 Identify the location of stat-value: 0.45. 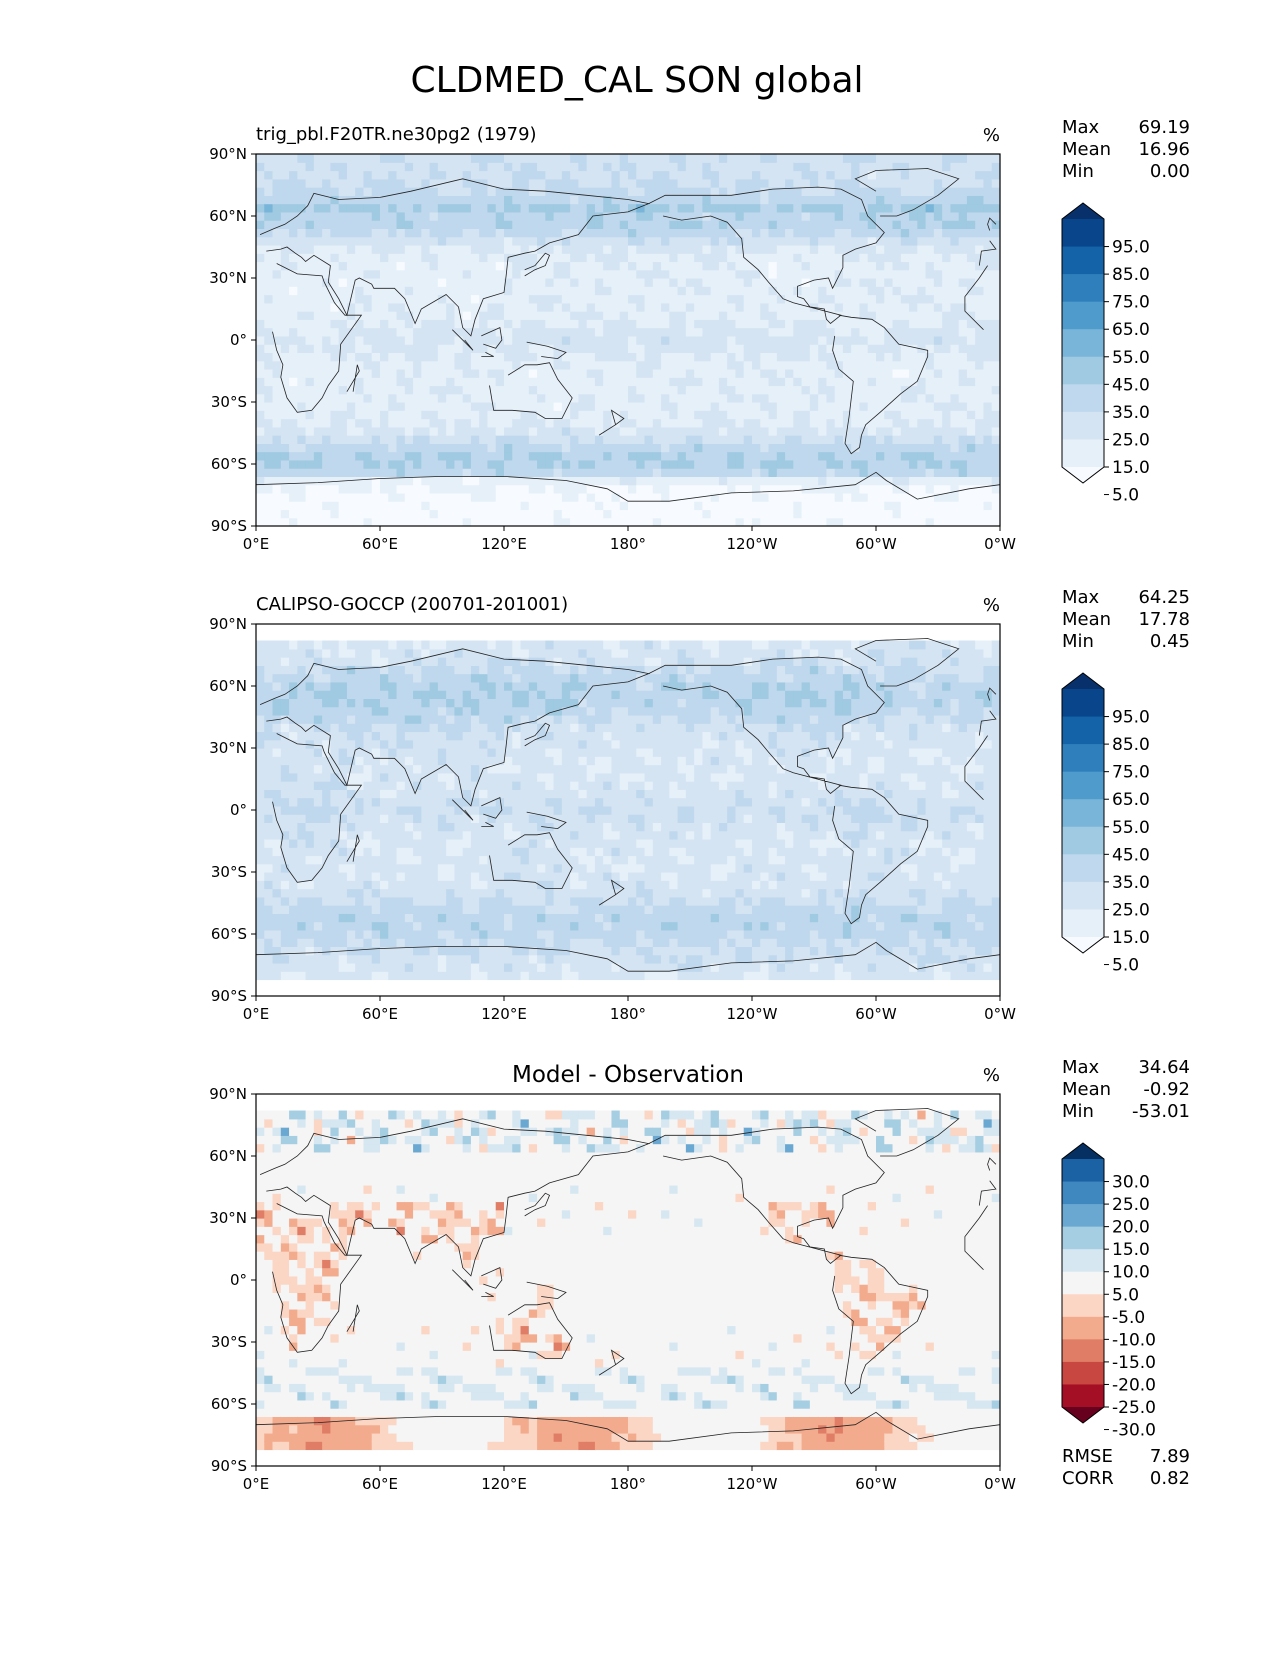
(1170, 641).